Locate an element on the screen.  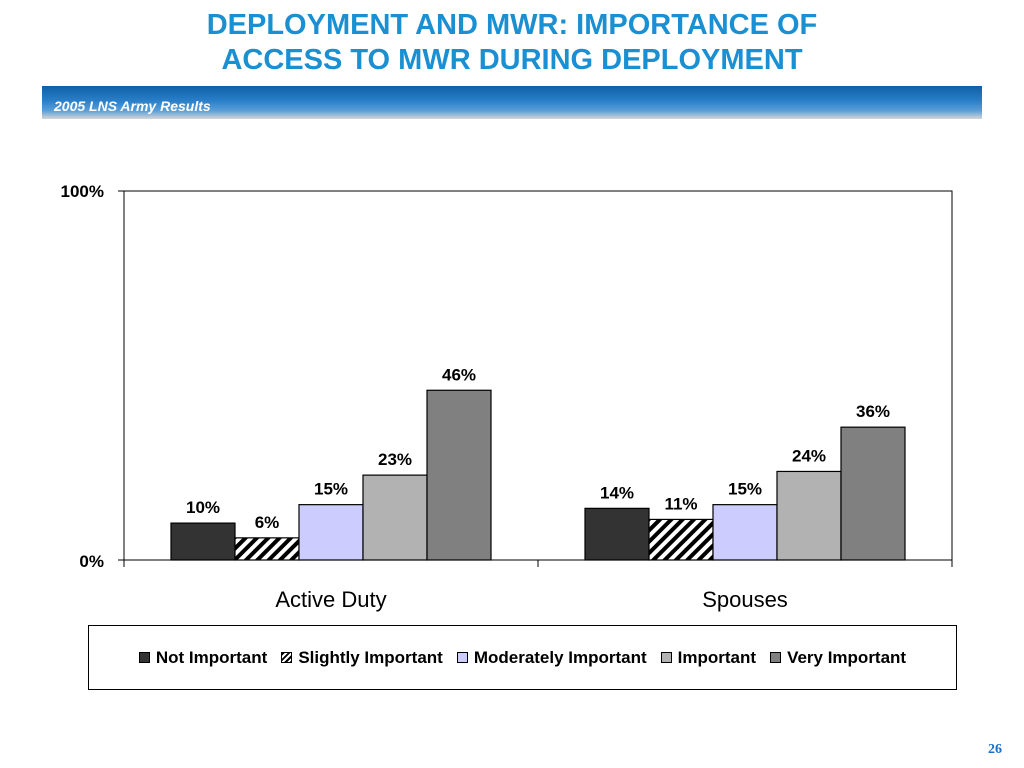
legend-item-important: Important is located at coordinates (708, 657).